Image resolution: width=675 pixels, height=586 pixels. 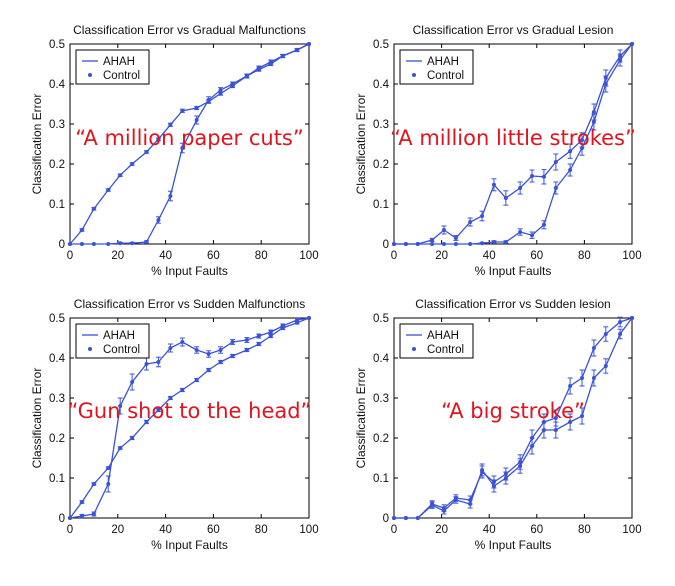 I want to click on legend-marker-swatch, so click(x=90, y=75).